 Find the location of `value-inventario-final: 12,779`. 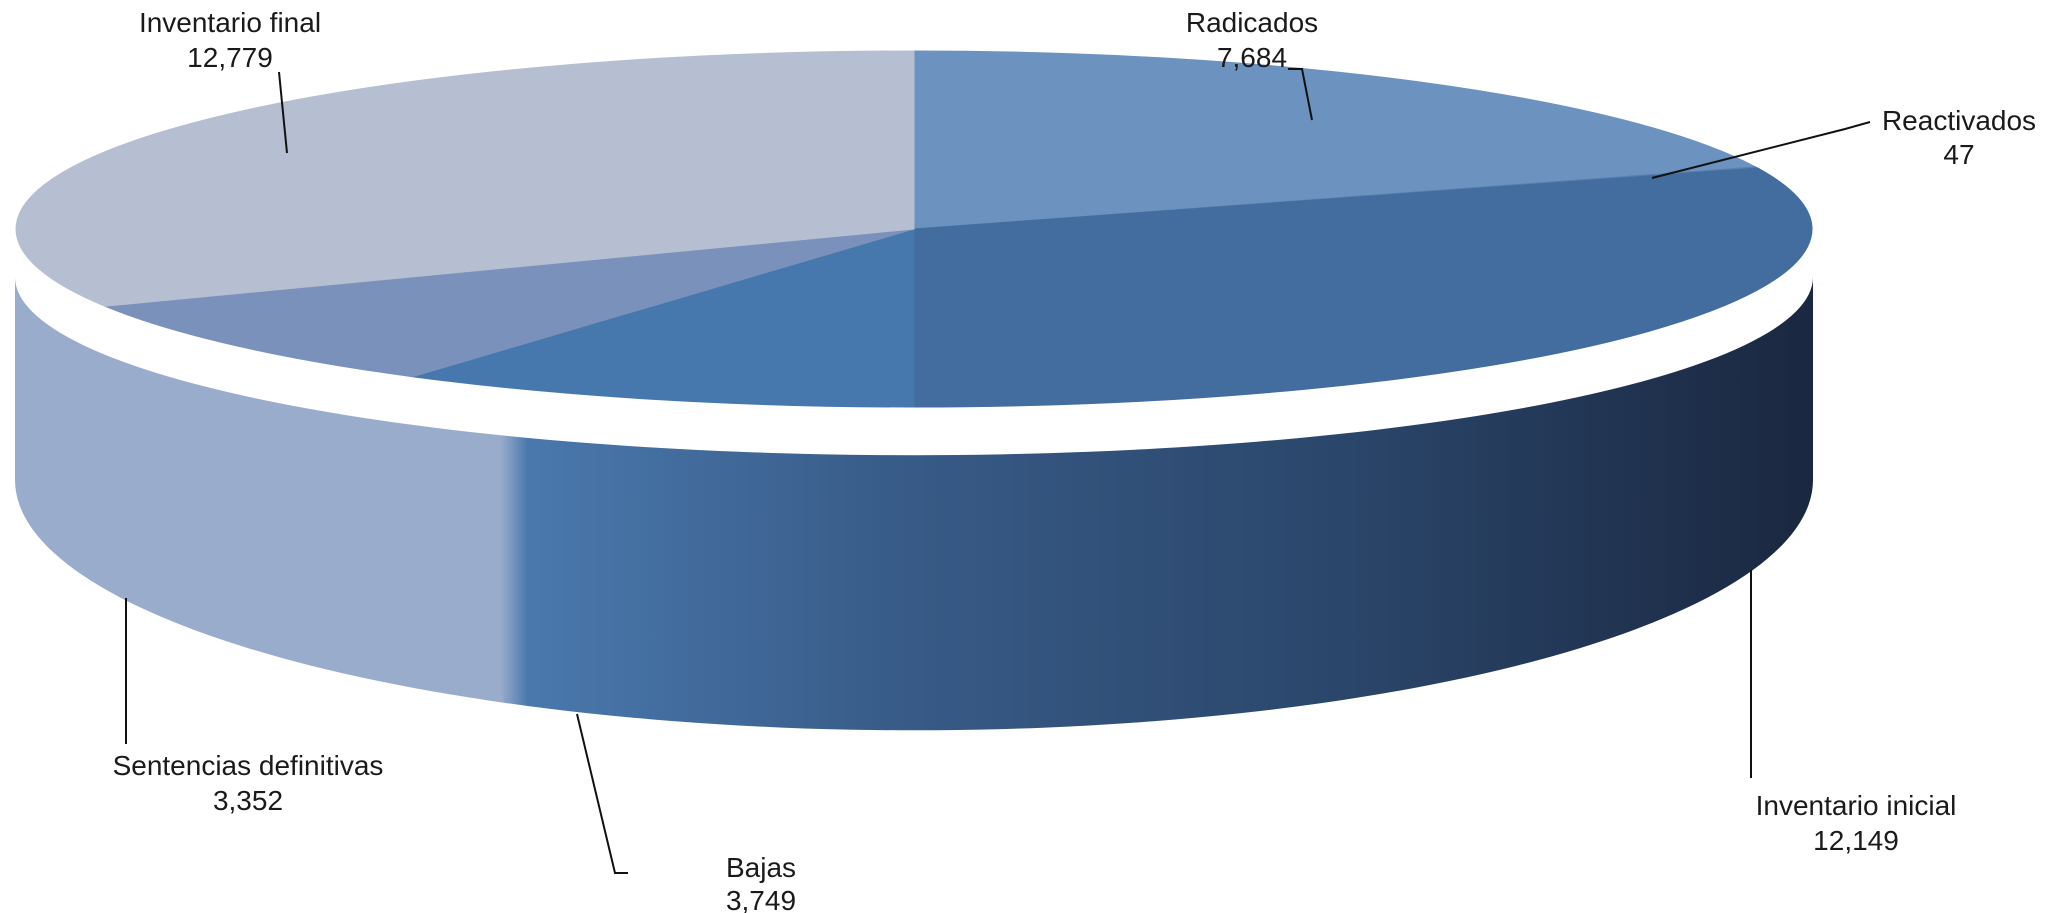

value-inventario-final: 12,779 is located at coordinates (230, 57).